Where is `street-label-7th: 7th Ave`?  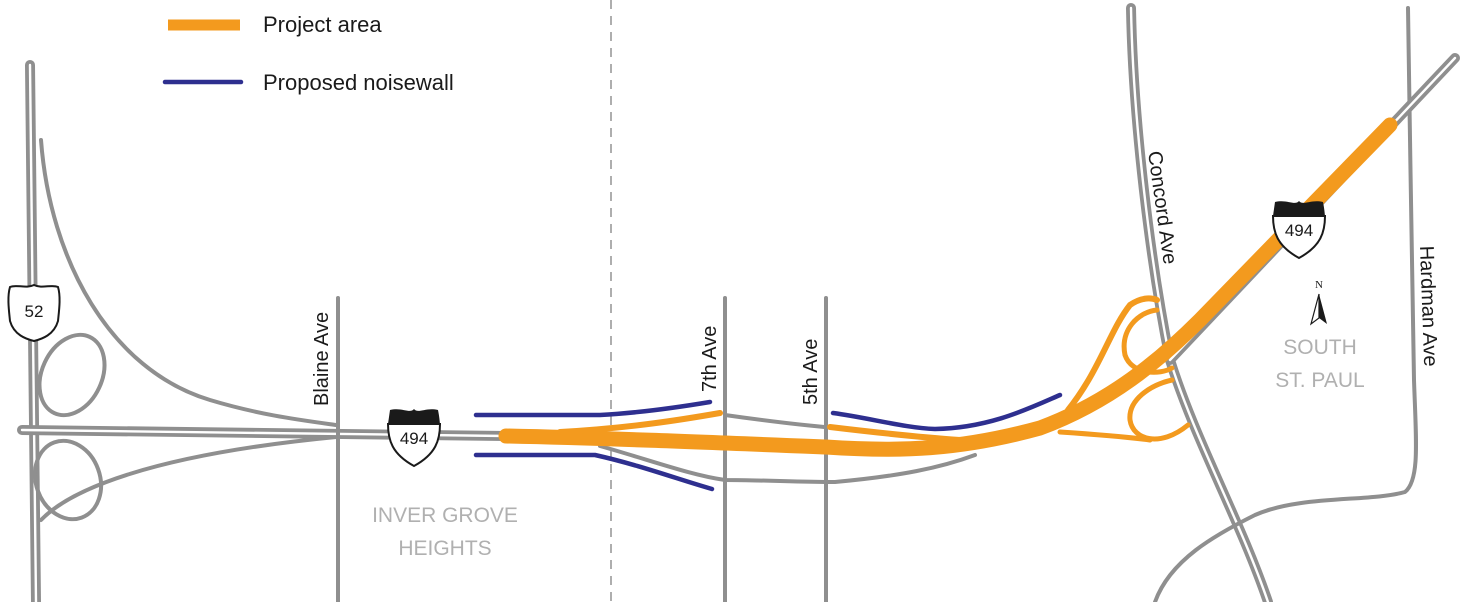
street-label-7th: 7th Ave is located at coordinates (710, 359).